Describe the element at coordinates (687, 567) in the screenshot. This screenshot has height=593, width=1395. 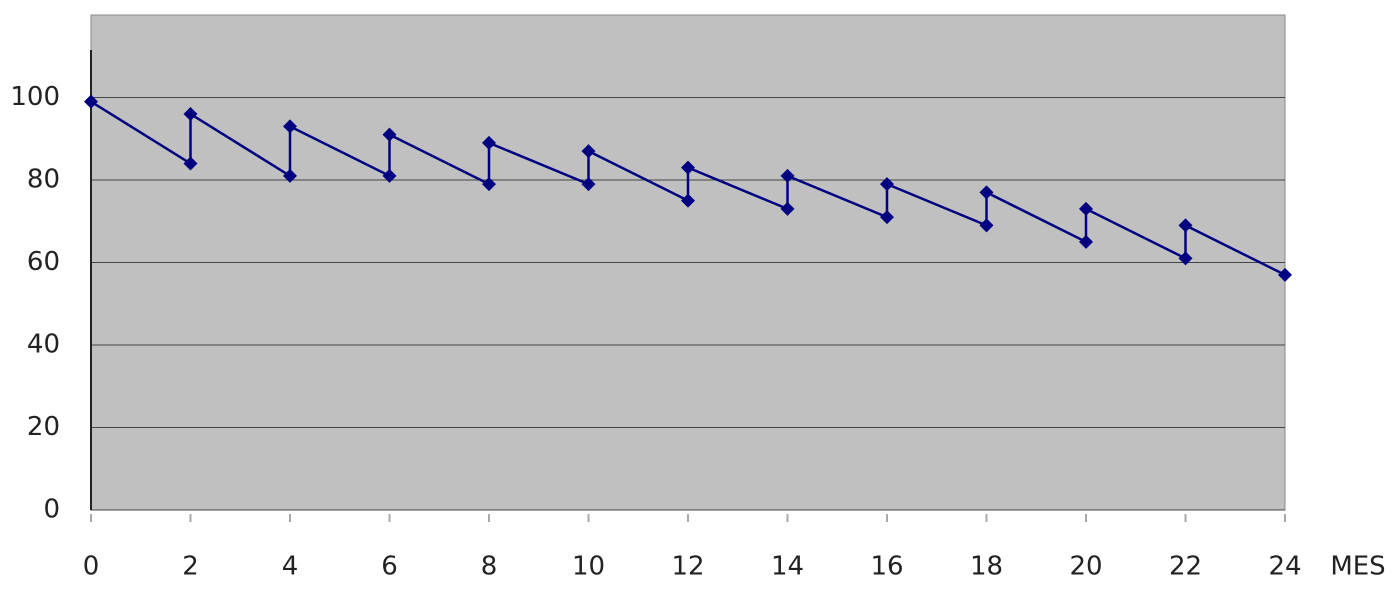
I see `x-tick-label: 12` at that location.